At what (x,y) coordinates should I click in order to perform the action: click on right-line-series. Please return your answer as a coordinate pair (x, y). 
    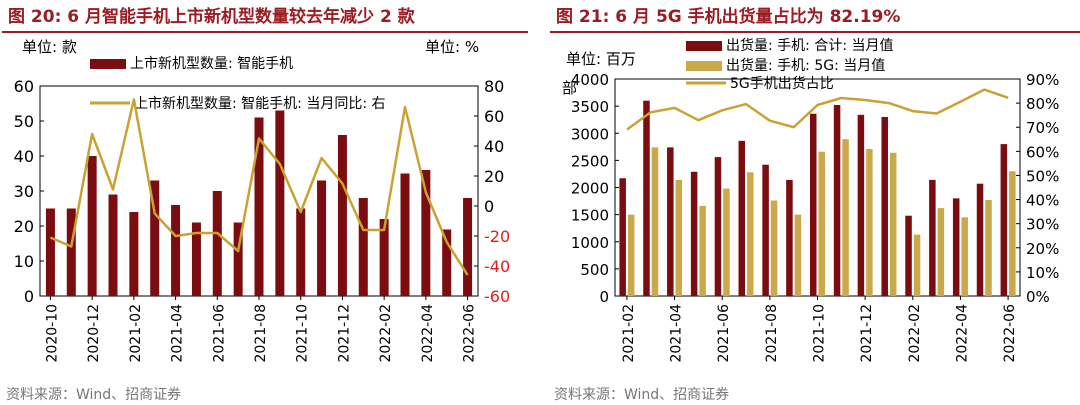
    Looking at the image, I should click on (817, 109).